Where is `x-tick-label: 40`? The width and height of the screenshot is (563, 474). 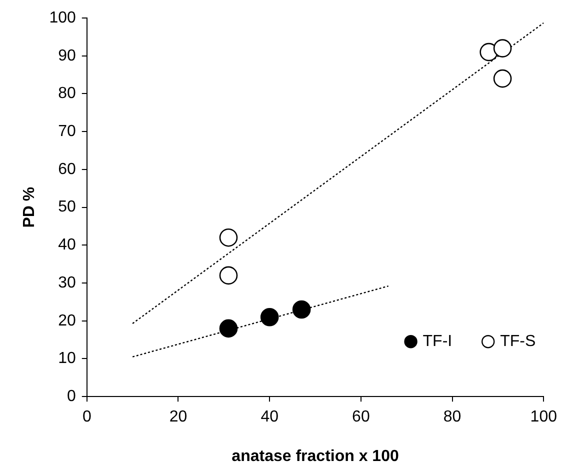
x-tick-label: 40 is located at coordinates (269, 417).